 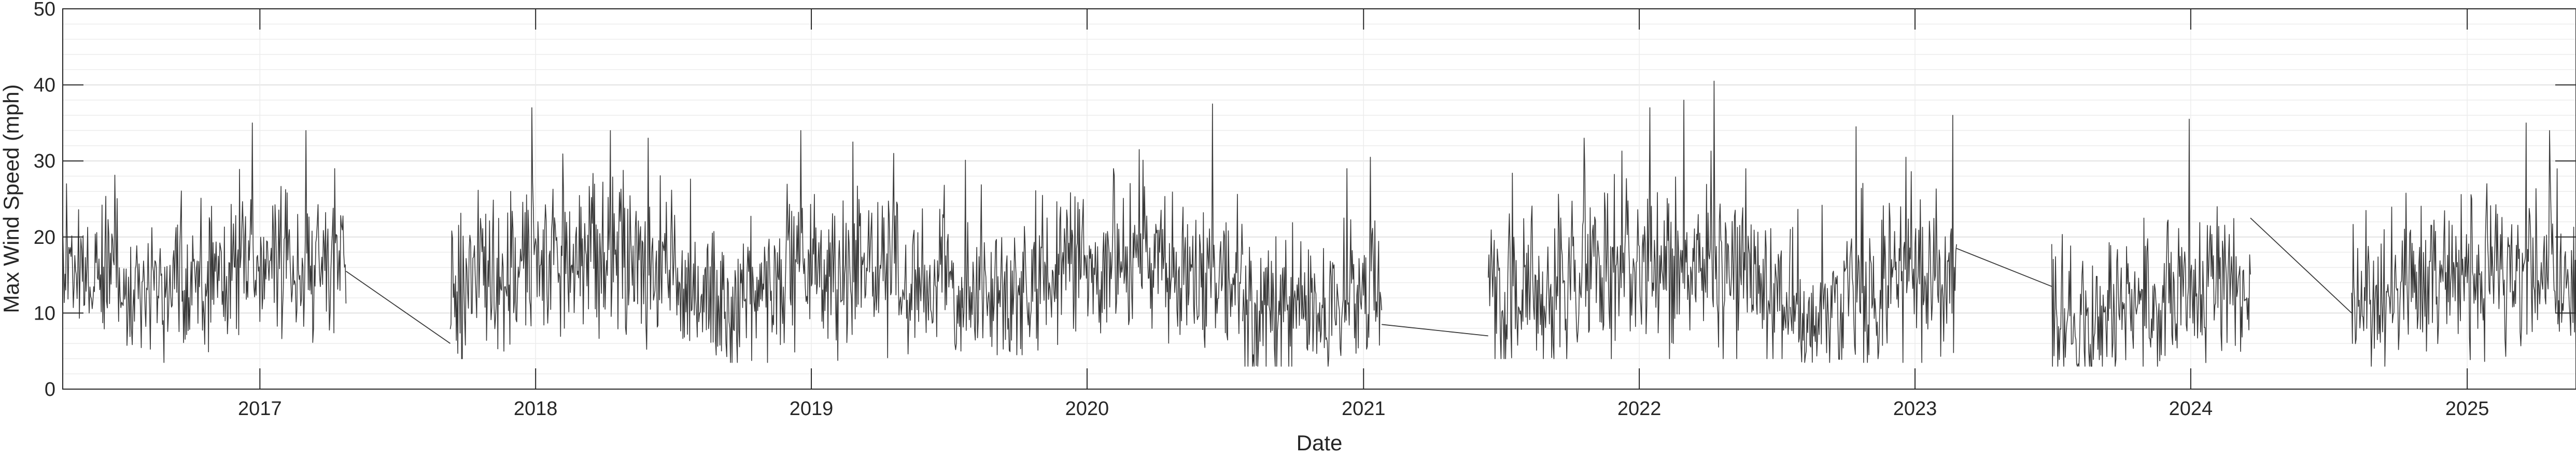 What do you see at coordinates (11, 199) in the screenshot?
I see `y-axis-label: Max Wind Speed (mph)` at bounding box center [11, 199].